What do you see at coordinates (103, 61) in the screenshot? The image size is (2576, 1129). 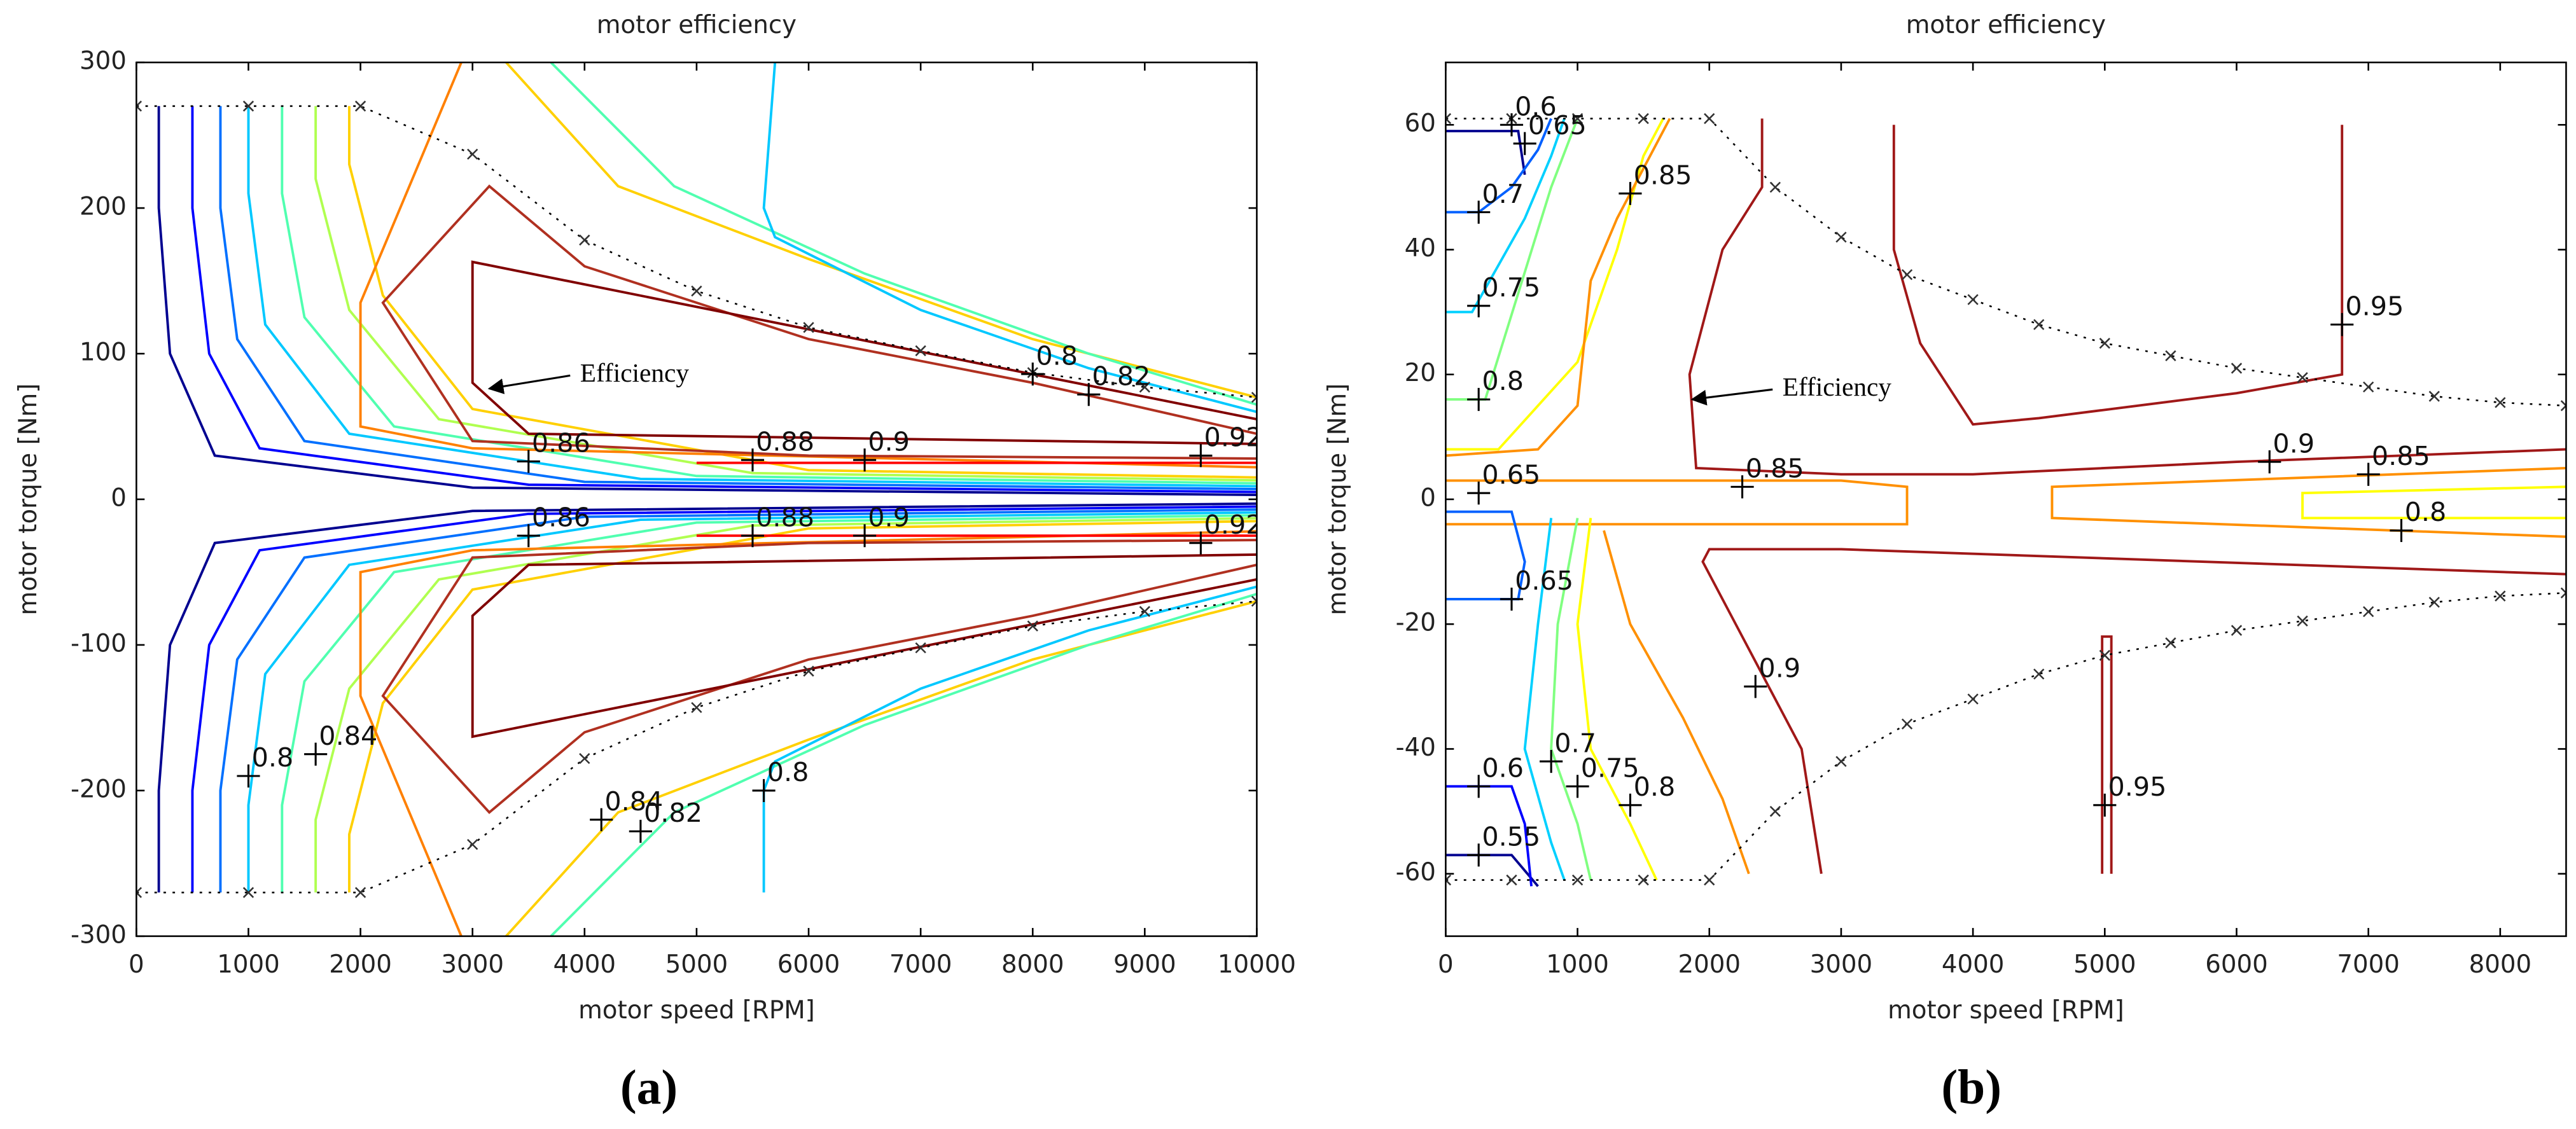 I see `y-tick-label: 300` at bounding box center [103, 61].